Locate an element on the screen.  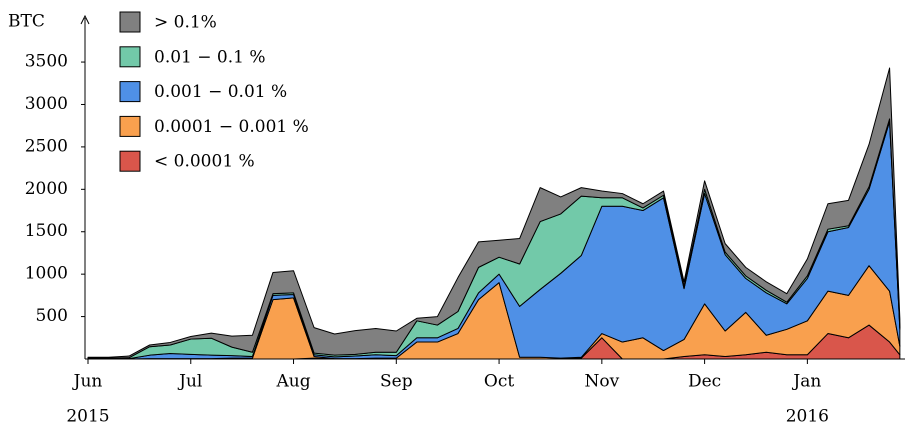
y-tick-label: 2500 is located at coordinates (46, 146).